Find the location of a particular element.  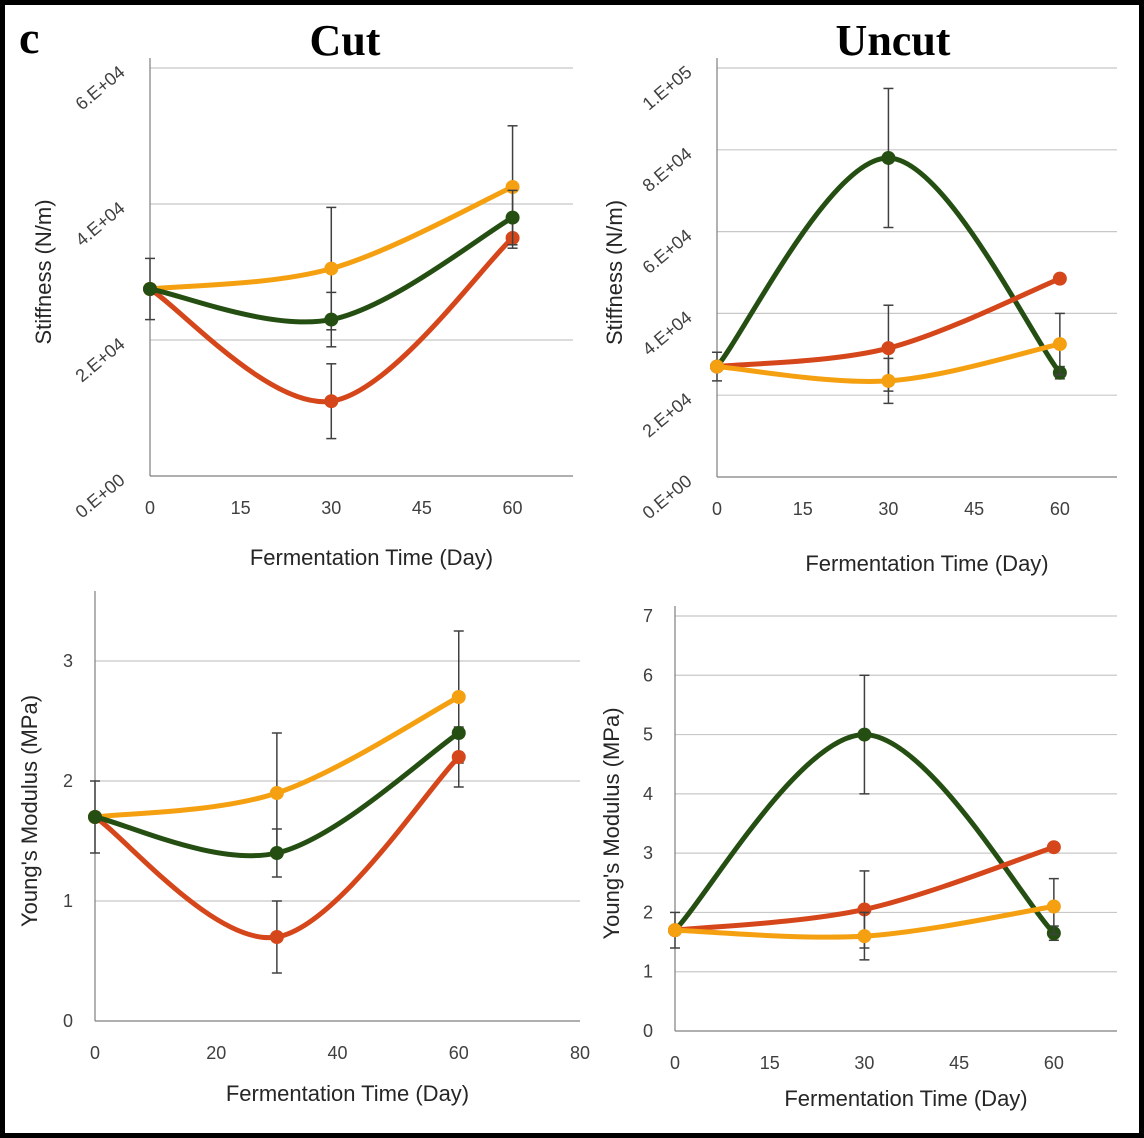

y-tick-label: 5 is located at coordinates (648, 735).